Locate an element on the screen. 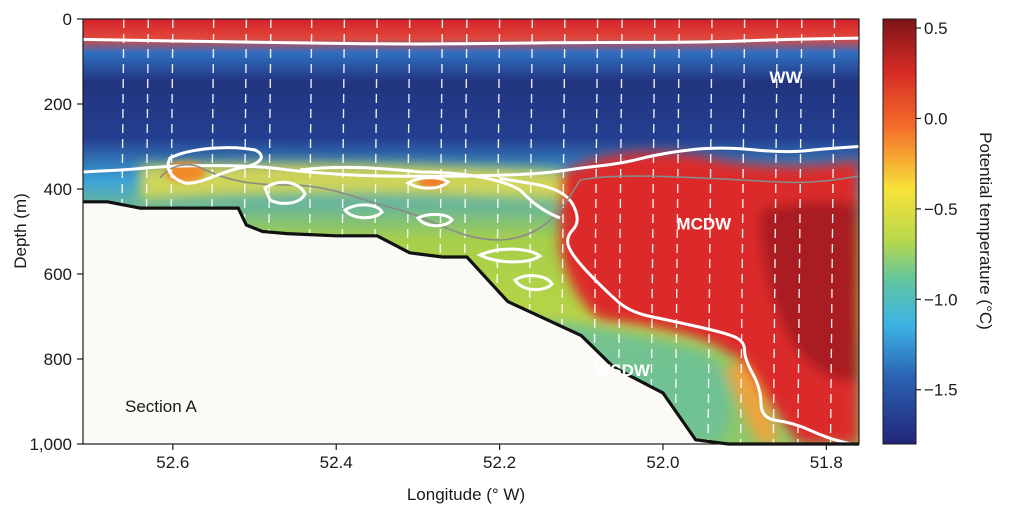 This screenshot has height=515, width=1009. section-label: Section A is located at coordinates (161, 406).